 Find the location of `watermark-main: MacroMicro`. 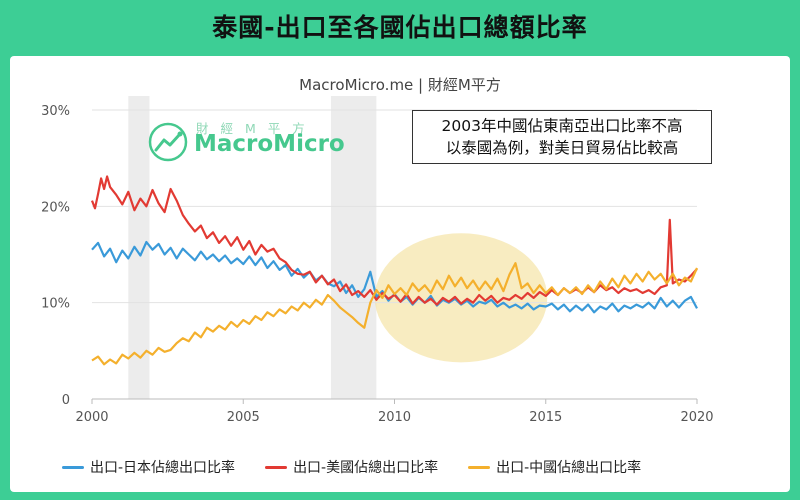

watermark-main: MacroMicro is located at coordinates (269, 144).